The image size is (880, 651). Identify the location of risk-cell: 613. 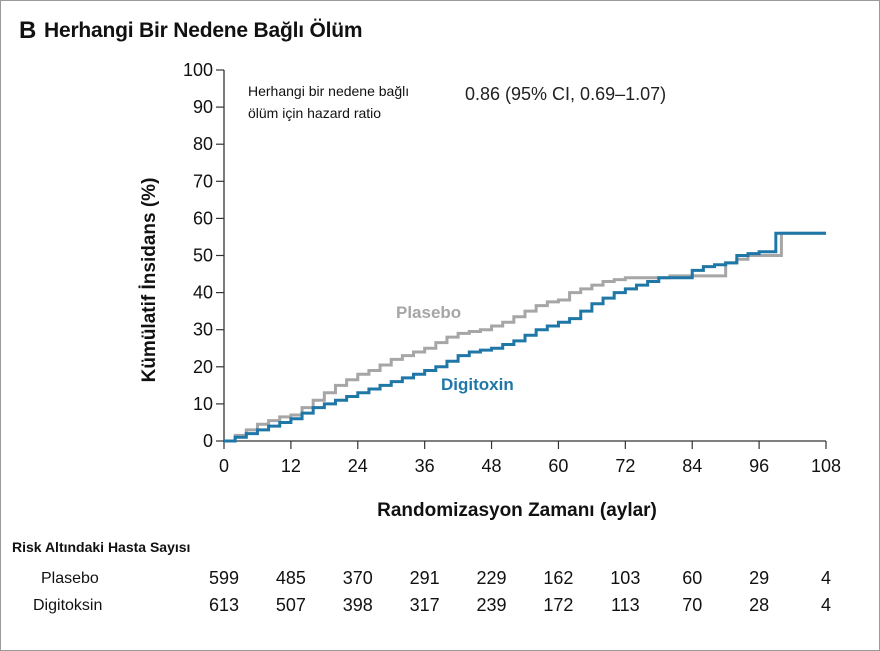
(224, 605).